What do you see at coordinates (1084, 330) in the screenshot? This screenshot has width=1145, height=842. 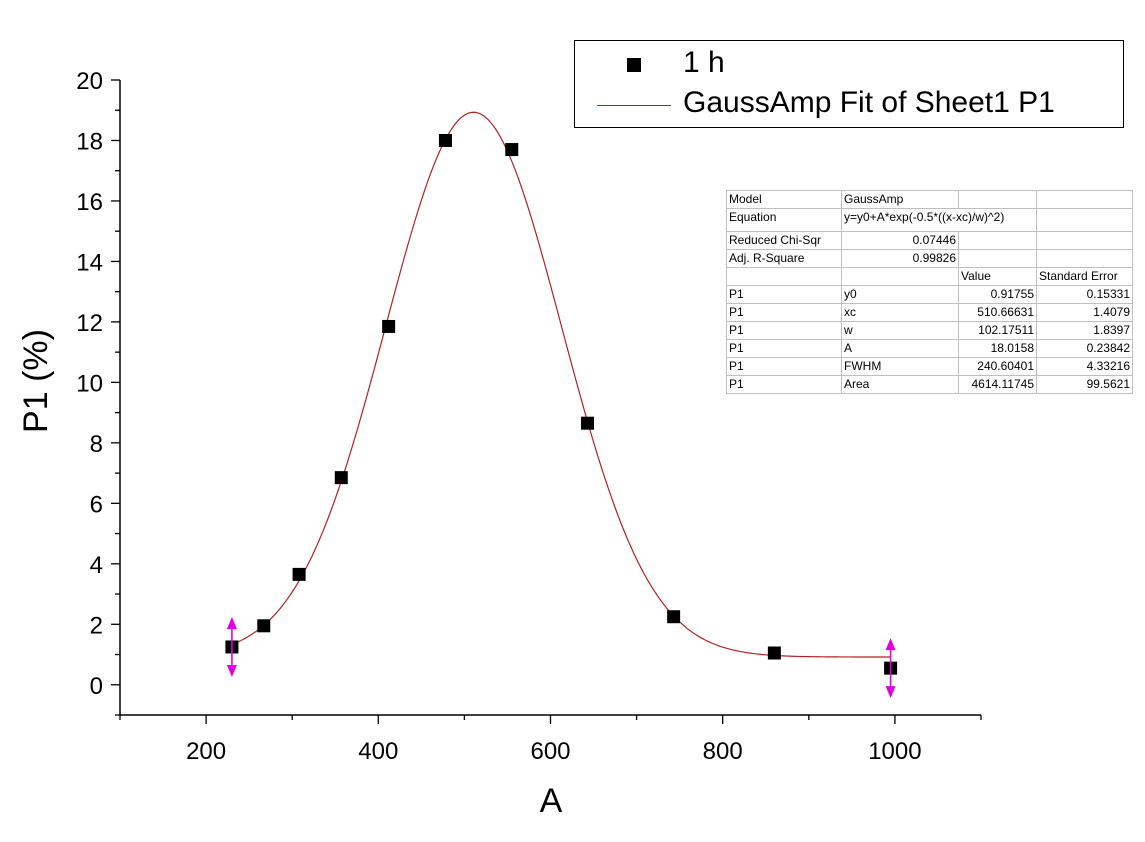 I see `param-error: 1.8397` at bounding box center [1084, 330].